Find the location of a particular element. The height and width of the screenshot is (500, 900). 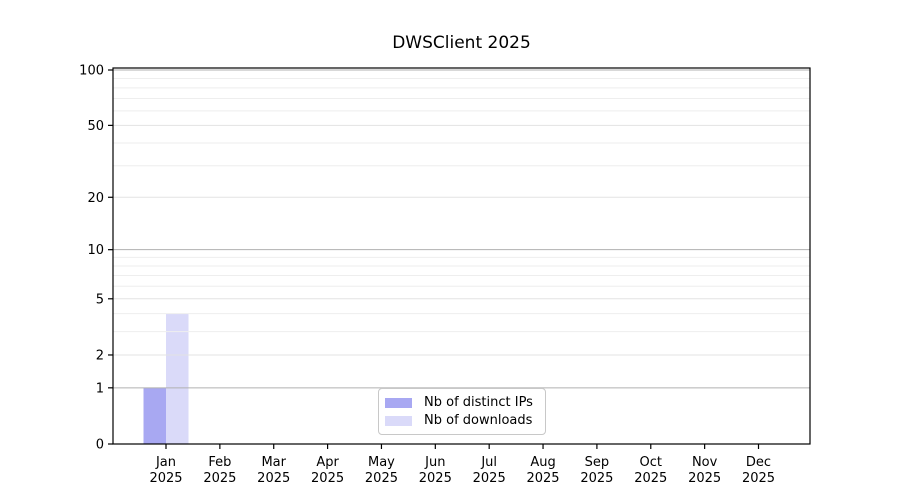

legend-swatch-distinct-ips is located at coordinates (398, 403).